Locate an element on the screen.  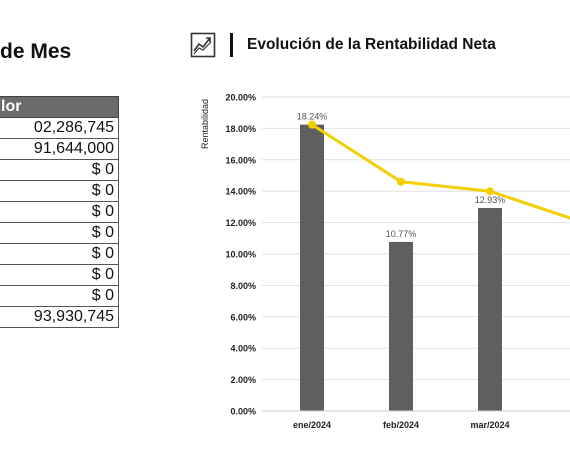
y-tick-label: 0.00% is located at coordinates (243, 412).